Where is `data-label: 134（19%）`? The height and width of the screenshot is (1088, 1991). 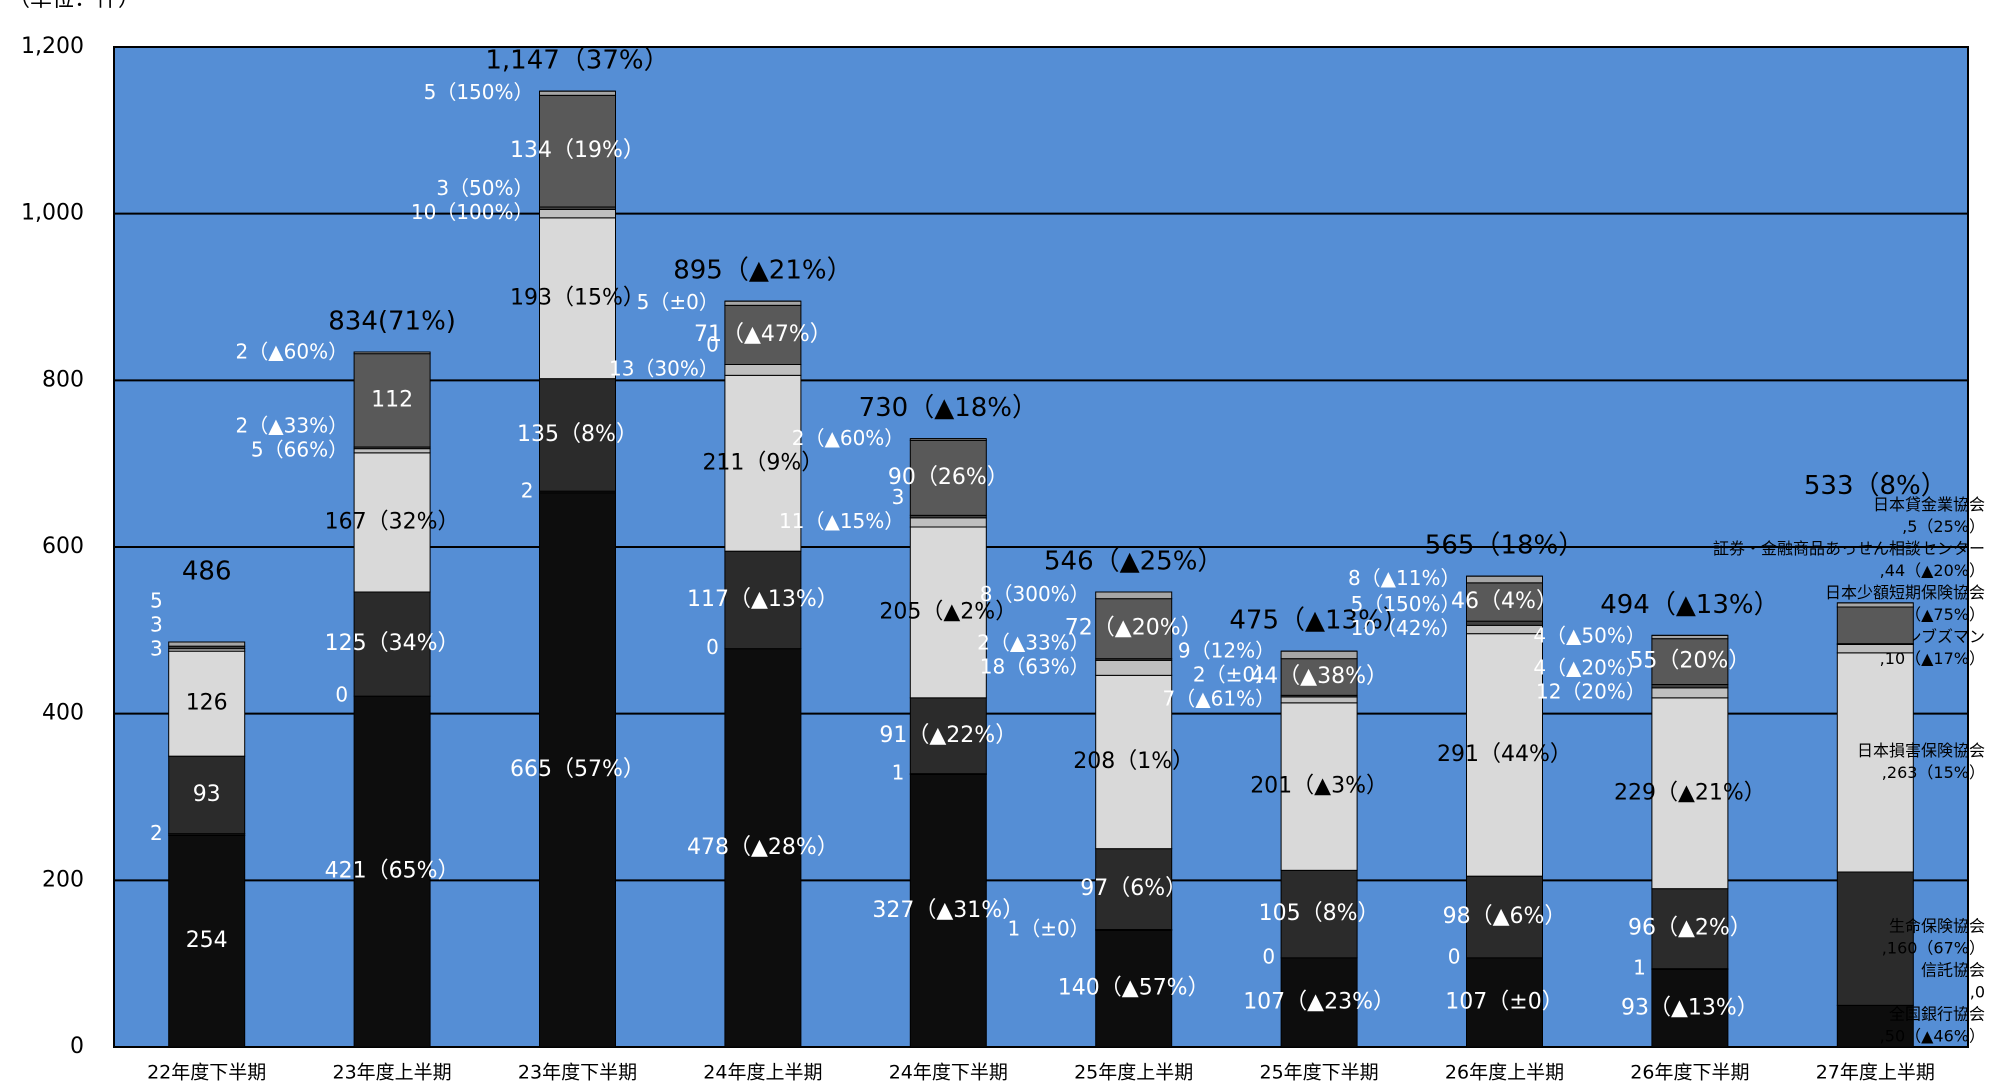
data-label: 134（19%） is located at coordinates (577, 150).